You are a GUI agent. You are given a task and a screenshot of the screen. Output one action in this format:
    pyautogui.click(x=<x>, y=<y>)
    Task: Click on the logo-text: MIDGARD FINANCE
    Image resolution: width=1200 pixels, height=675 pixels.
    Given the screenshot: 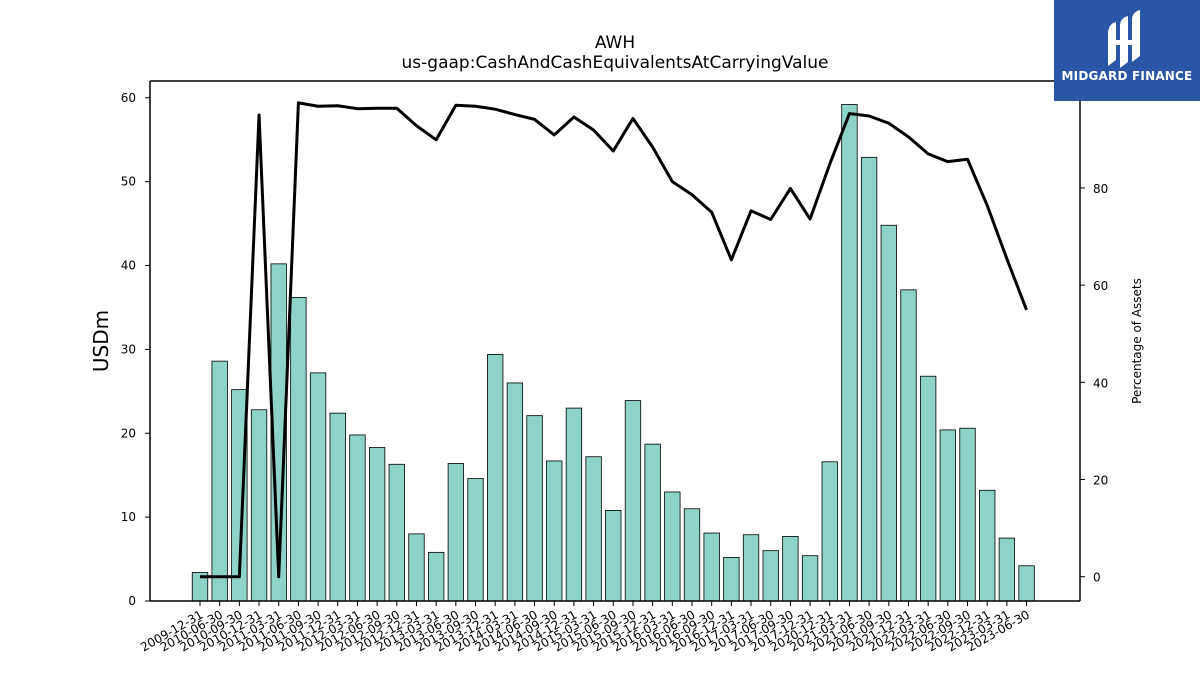 What is the action you would take?
    pyautogui.click(x=1127, y=76)
    